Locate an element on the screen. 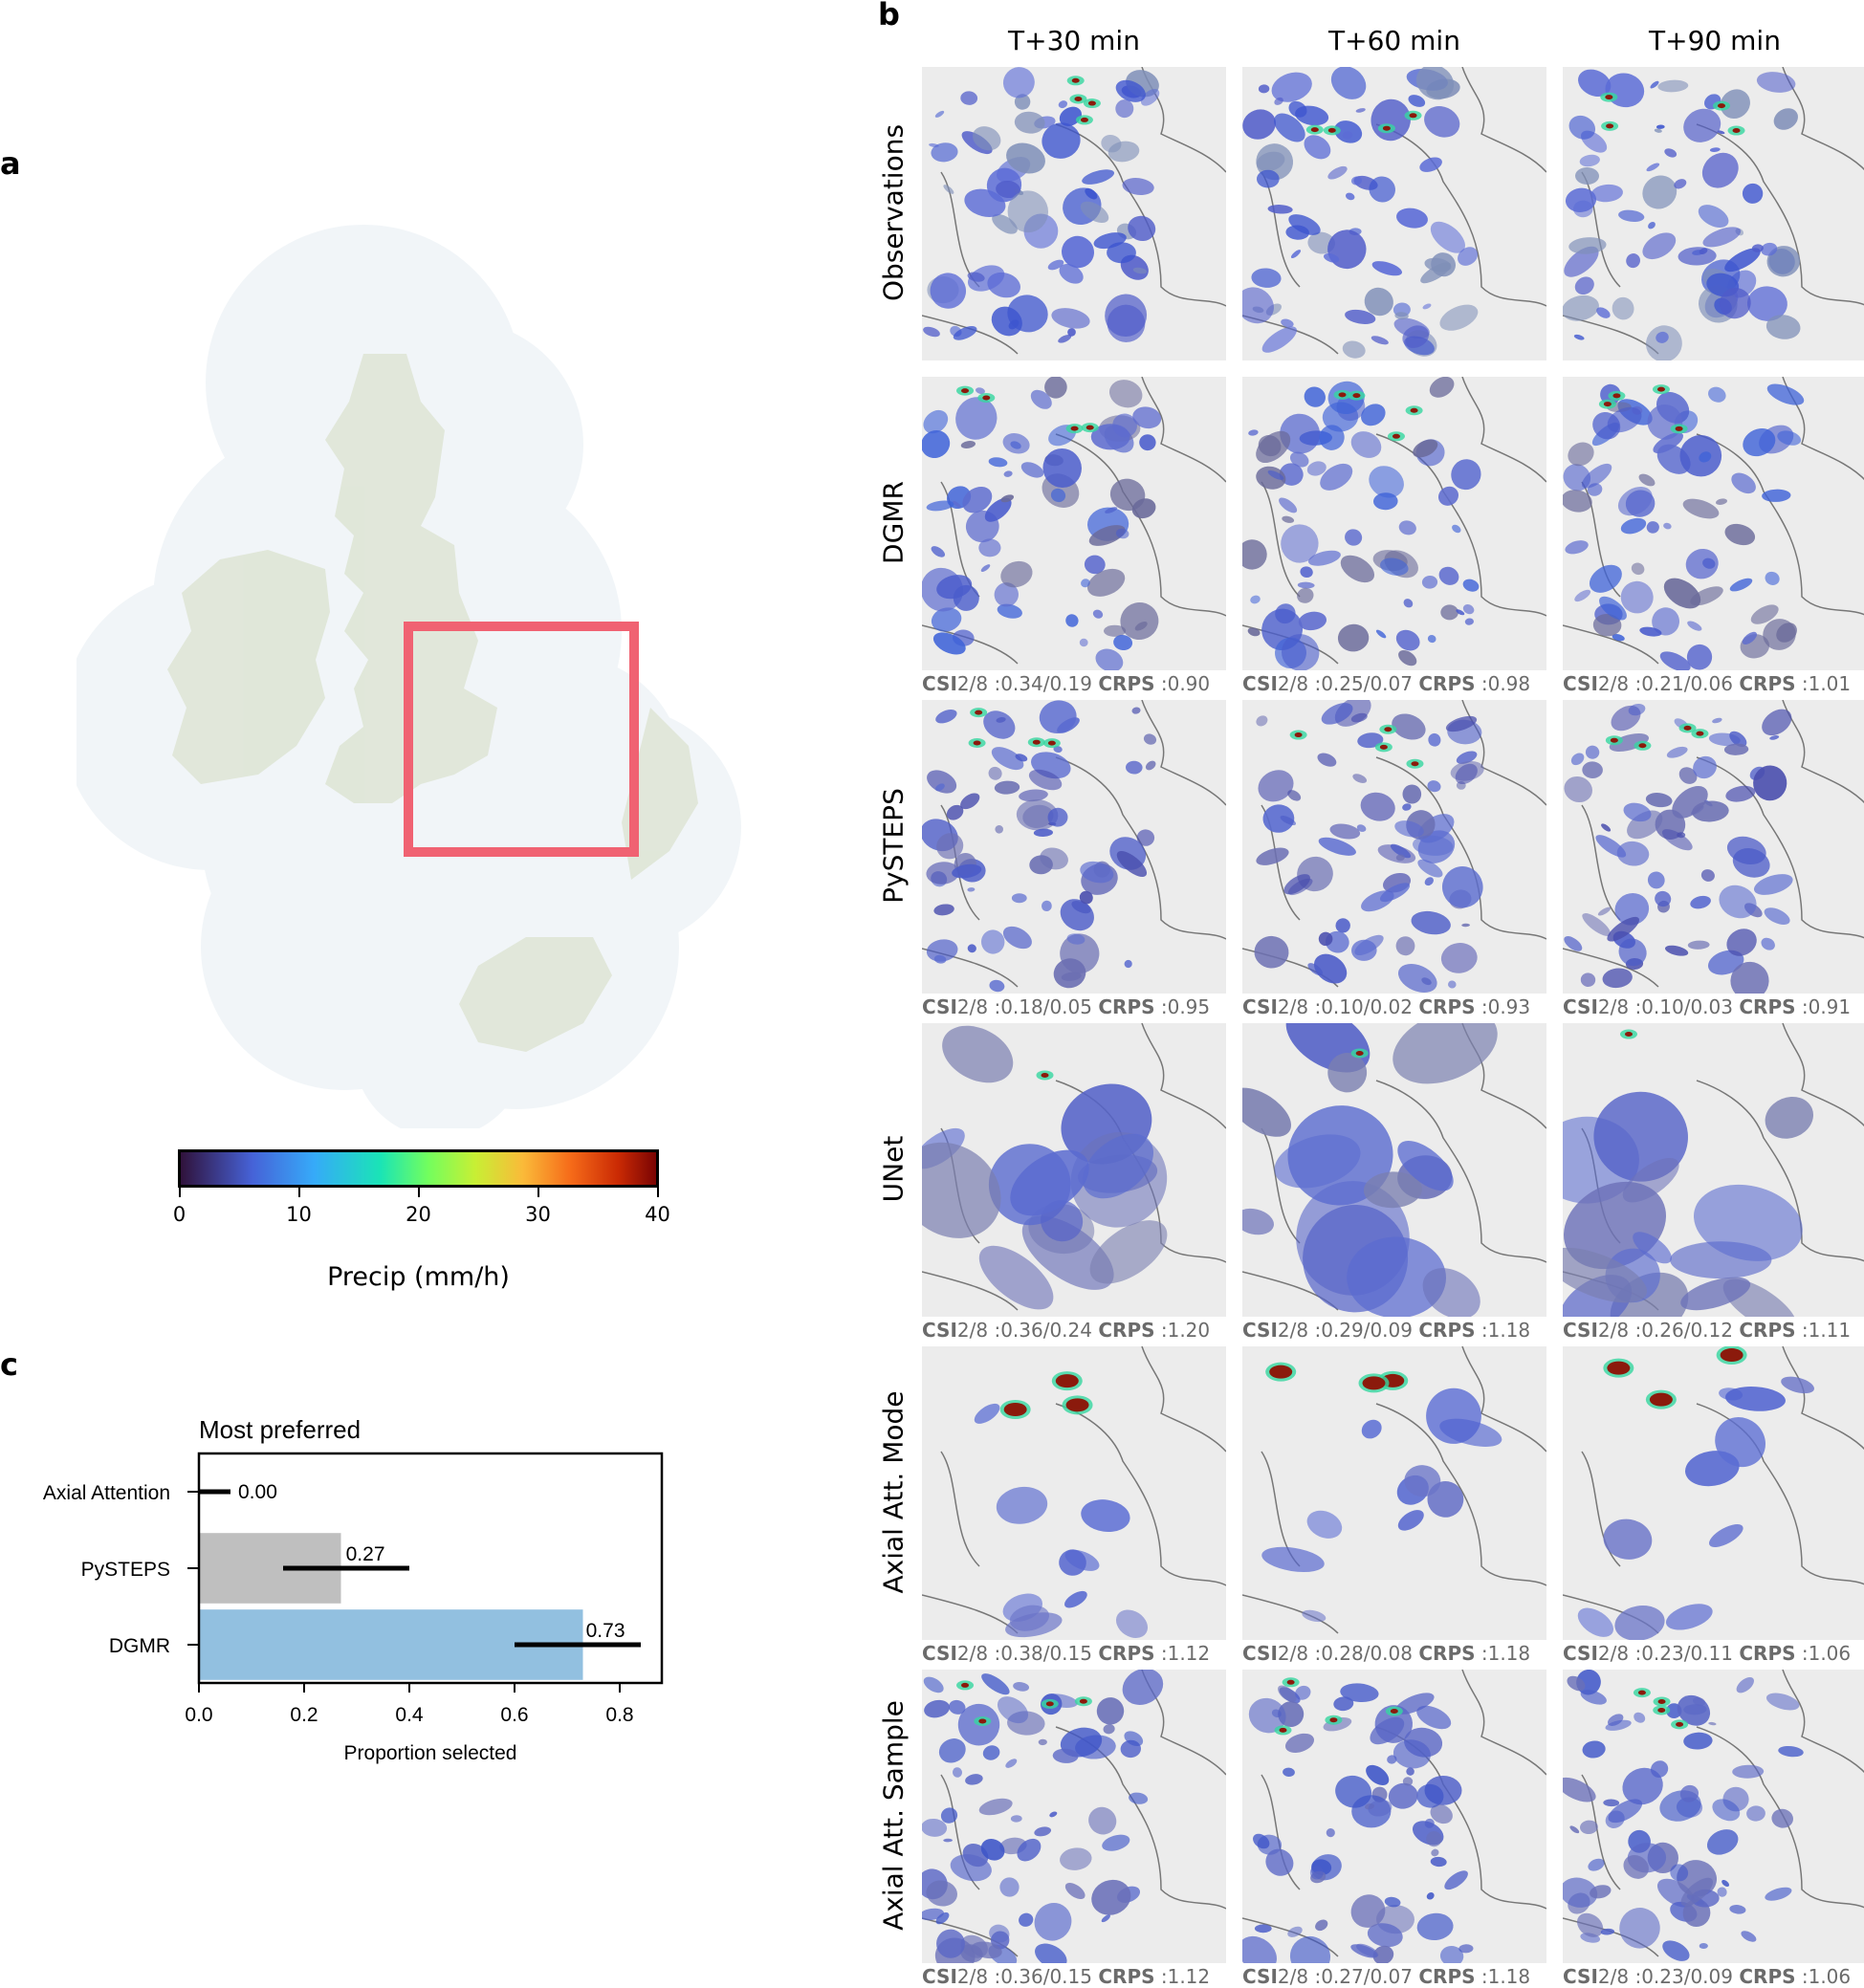 Image resolution: width=1864 pixels, height=1988 pixels. csi-value: 2/8 :0.23/0.11 is located at coordinates (1668, 1653).